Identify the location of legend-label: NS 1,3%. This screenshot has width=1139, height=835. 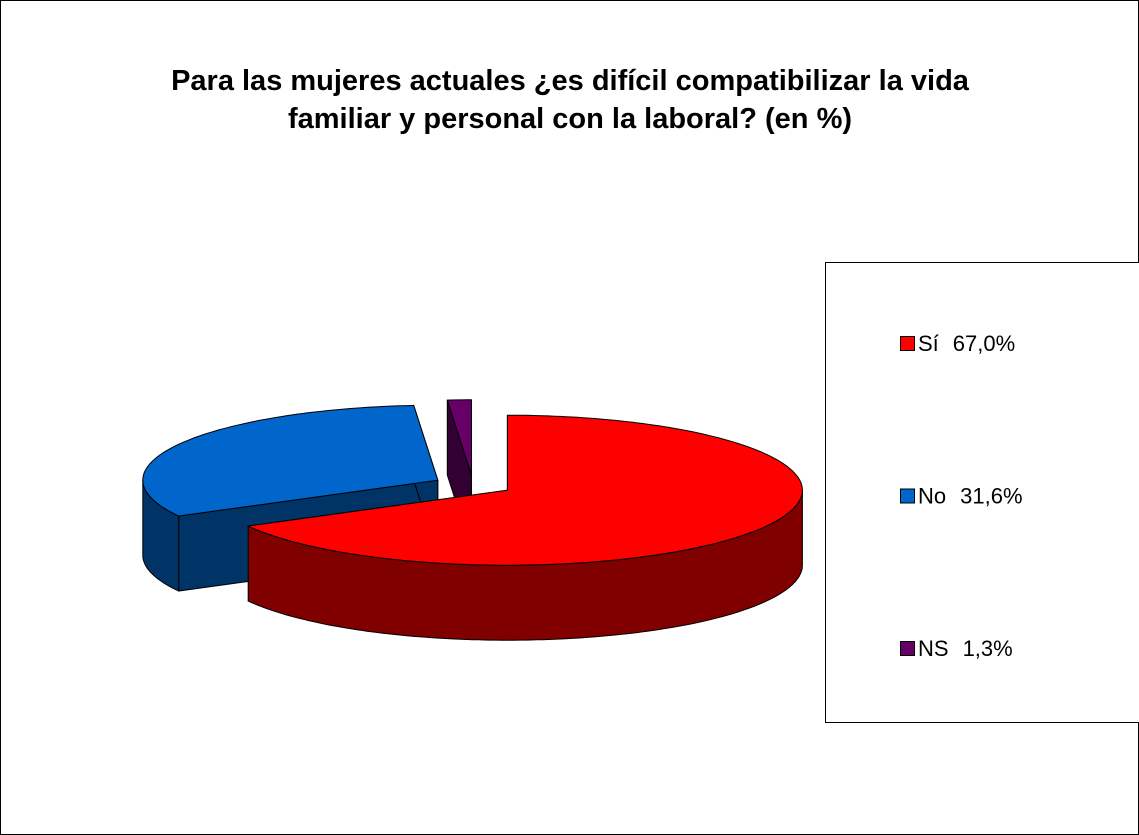
(965, 648).